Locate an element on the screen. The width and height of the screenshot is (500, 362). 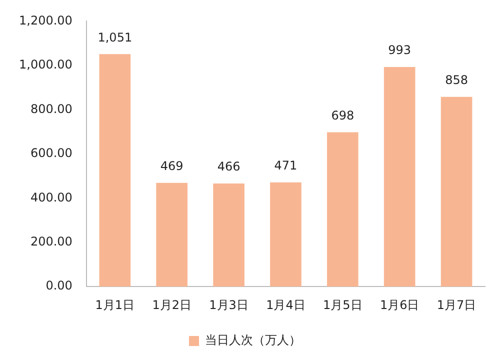
x-tick-label: 1月5日 is located at coordinates (342, 305).